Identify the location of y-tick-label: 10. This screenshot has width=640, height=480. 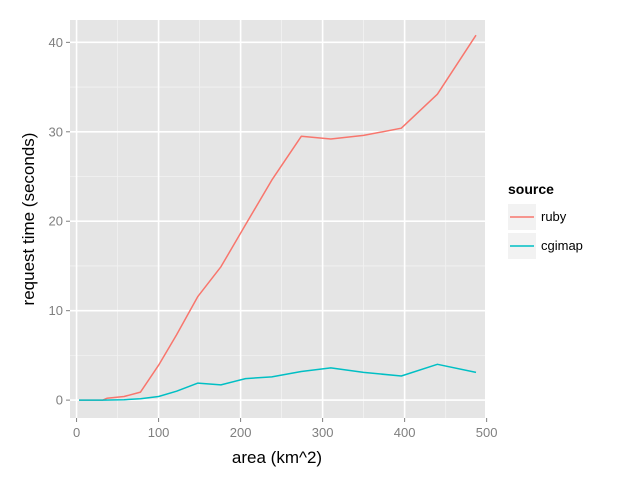
(56, 310).